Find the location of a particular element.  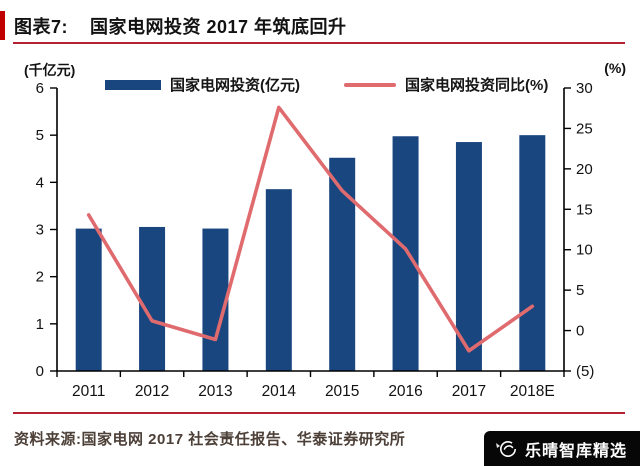

legend-line-label: 国家电网投资同比(%) is located at coordinates (477, 85).